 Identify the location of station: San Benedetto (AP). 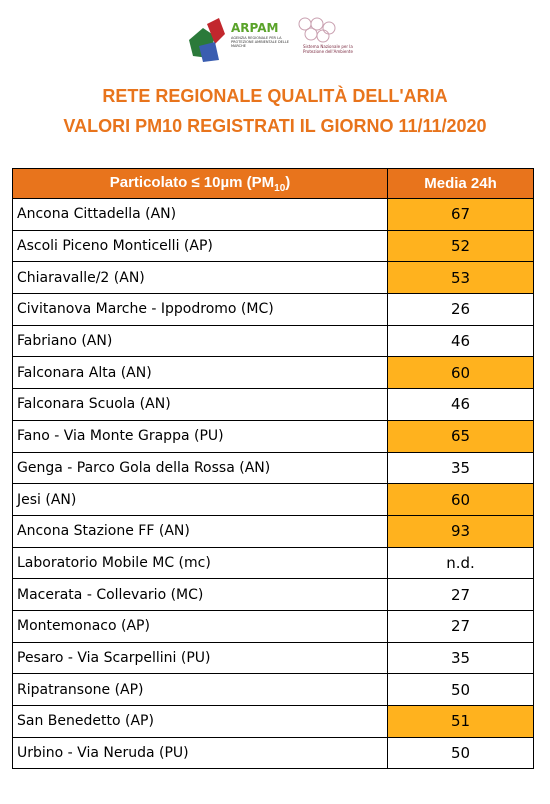
(200, 721).